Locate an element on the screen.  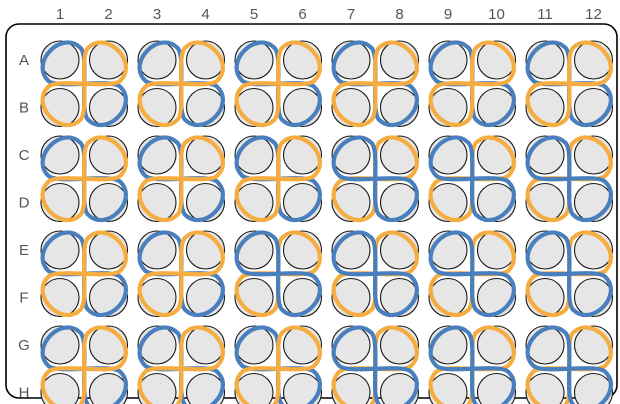
row-label: G is located at coordinates (24, 345).